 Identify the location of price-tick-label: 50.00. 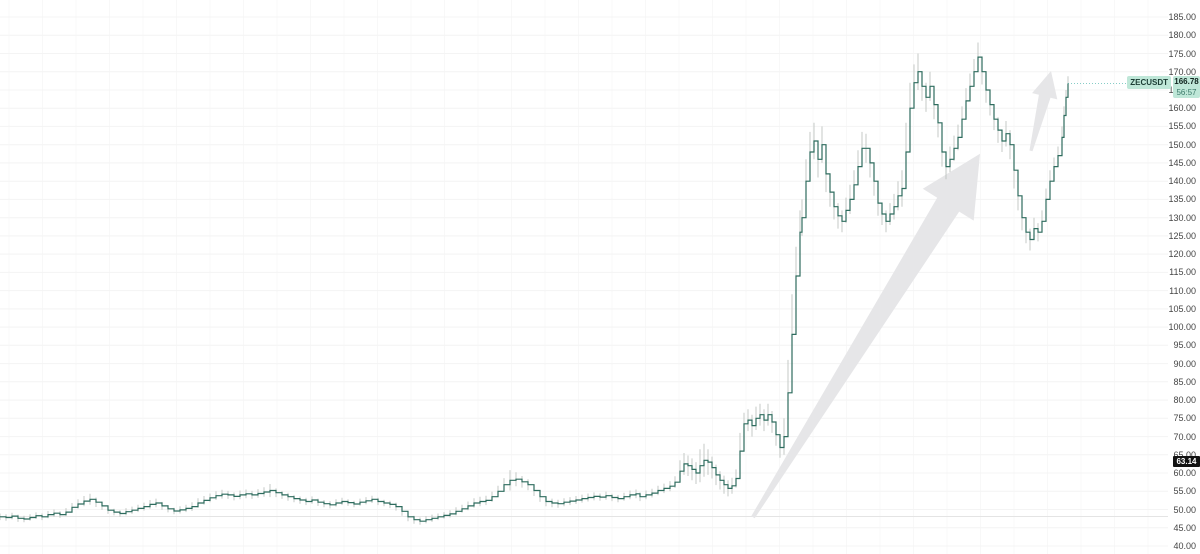
(1184, 509).